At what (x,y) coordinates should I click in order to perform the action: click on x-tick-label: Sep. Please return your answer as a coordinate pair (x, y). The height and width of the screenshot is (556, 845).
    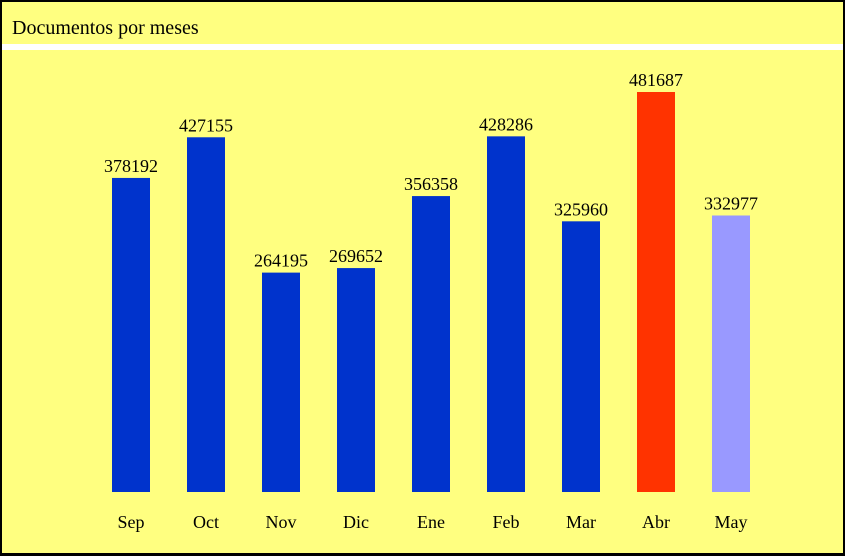
    Looking at the image, I should click on (131, 522).